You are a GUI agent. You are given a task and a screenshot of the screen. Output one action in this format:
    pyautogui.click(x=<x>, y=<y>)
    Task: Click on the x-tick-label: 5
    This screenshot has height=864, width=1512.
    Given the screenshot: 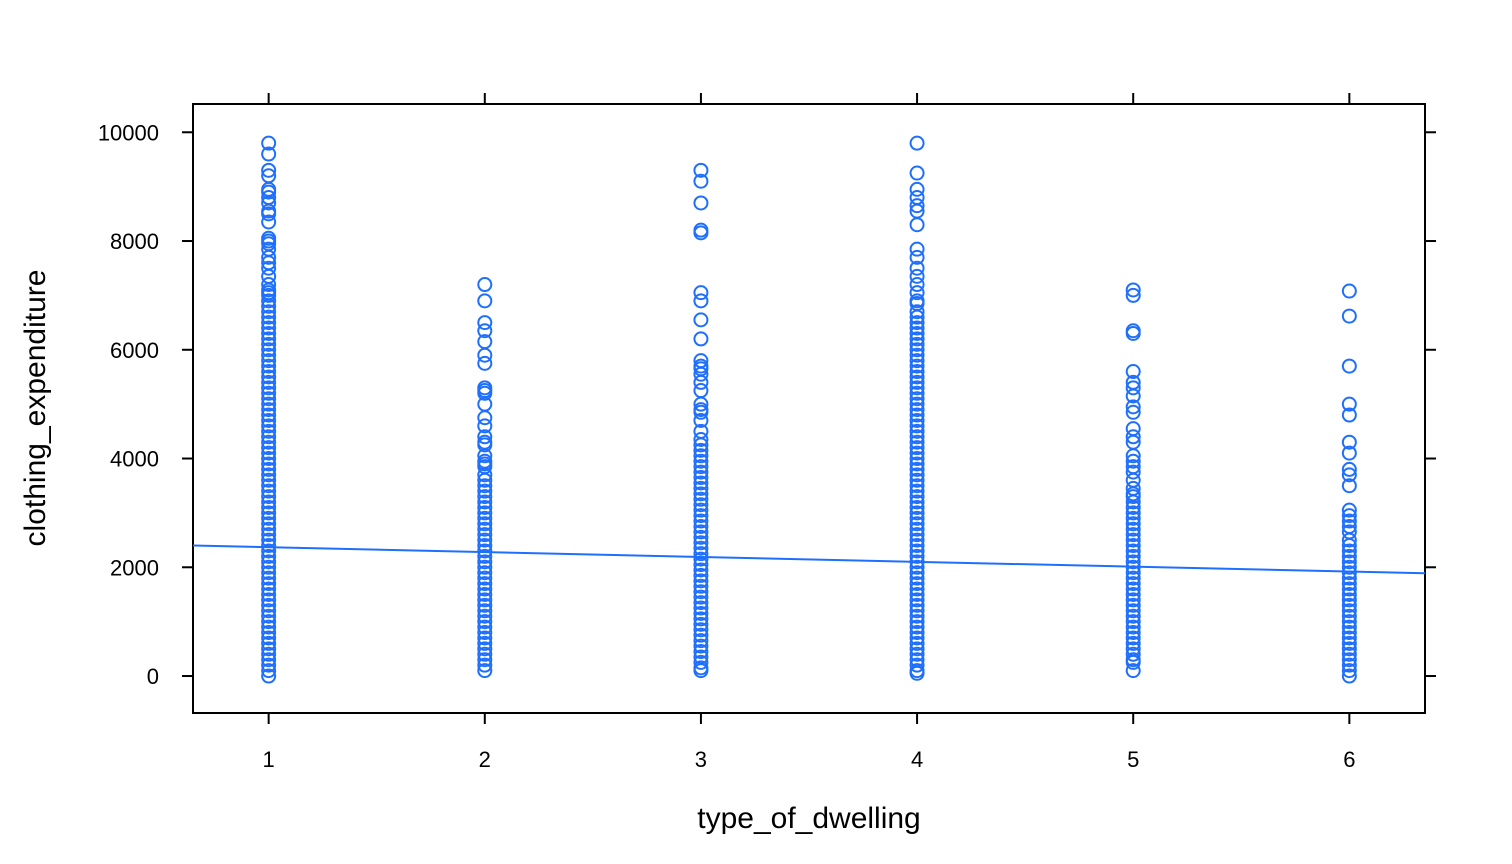 What is the action you would take?
    pyautogui.click(x=1133, y=759)
    